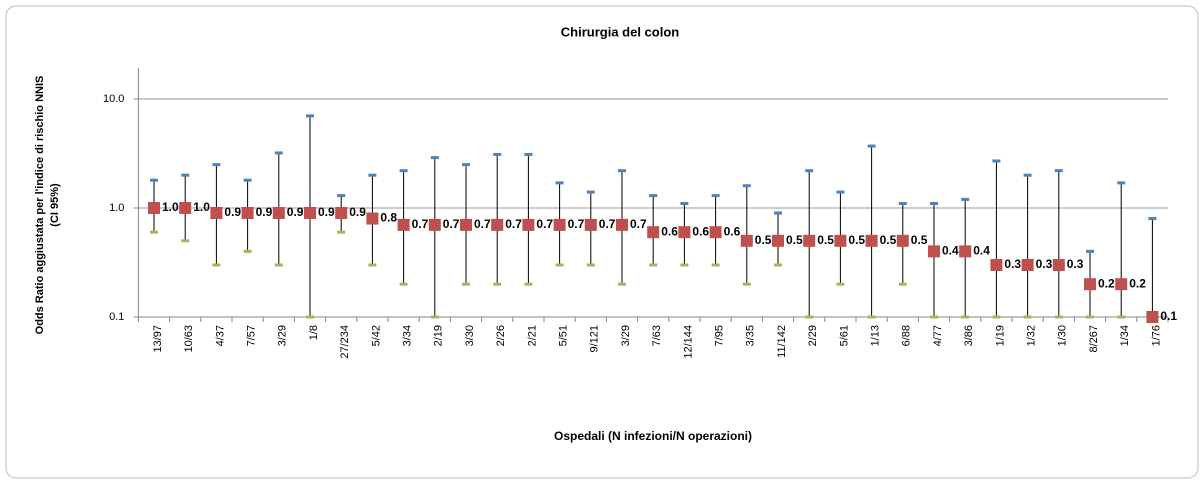 Image resolution: width=1203 pixels, height=484 pixels. Describe the element at coordinates (620, 31) in the screenshot. I see `chart-title: Chirurgia del colon` at that location.